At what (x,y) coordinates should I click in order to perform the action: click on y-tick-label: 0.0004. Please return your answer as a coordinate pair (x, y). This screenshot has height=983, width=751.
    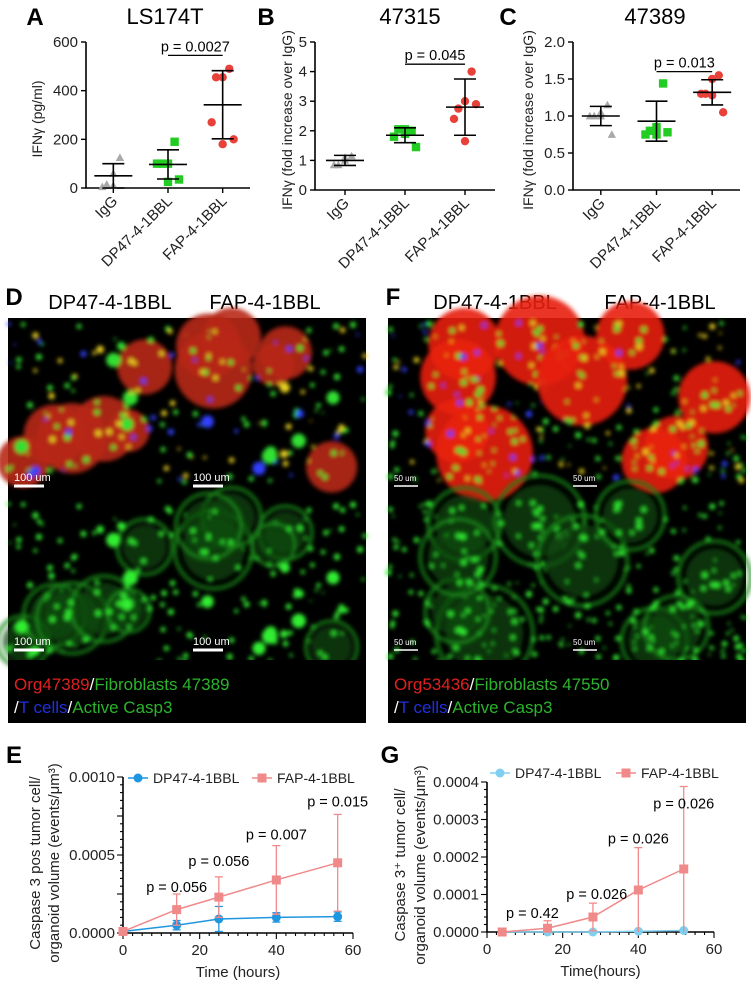
    Looking at the image, I should click on (456, 782).